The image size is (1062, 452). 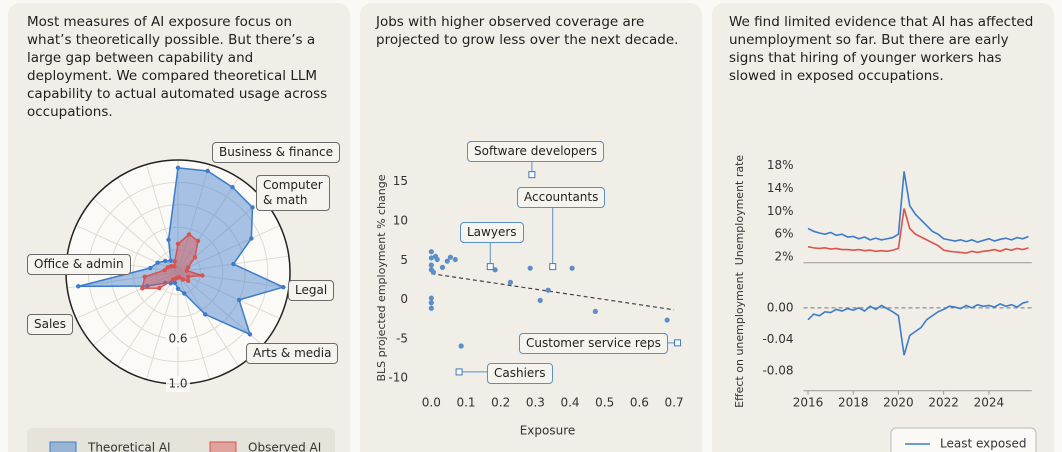 What do you see at coordinates (404, 260) in the screenshot?
I see `y-tick-label: 5` at bounding box center [404, 260].